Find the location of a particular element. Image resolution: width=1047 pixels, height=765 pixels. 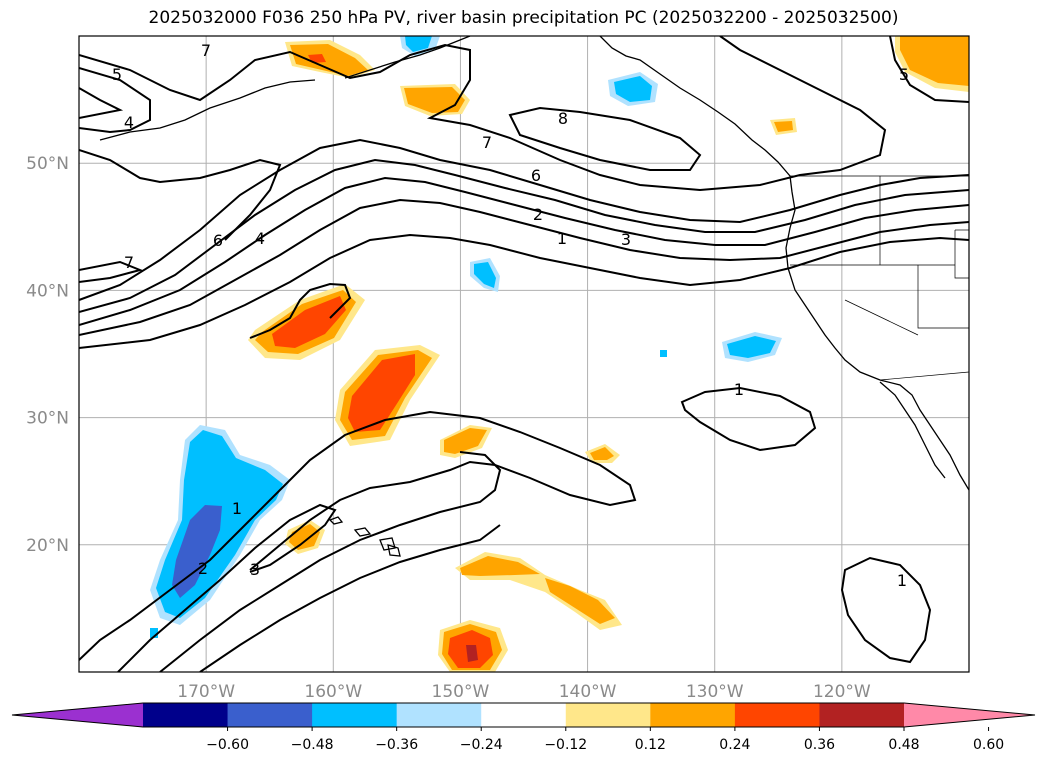

lon-tick-label: 170°W is located at coordinates (206, 692).